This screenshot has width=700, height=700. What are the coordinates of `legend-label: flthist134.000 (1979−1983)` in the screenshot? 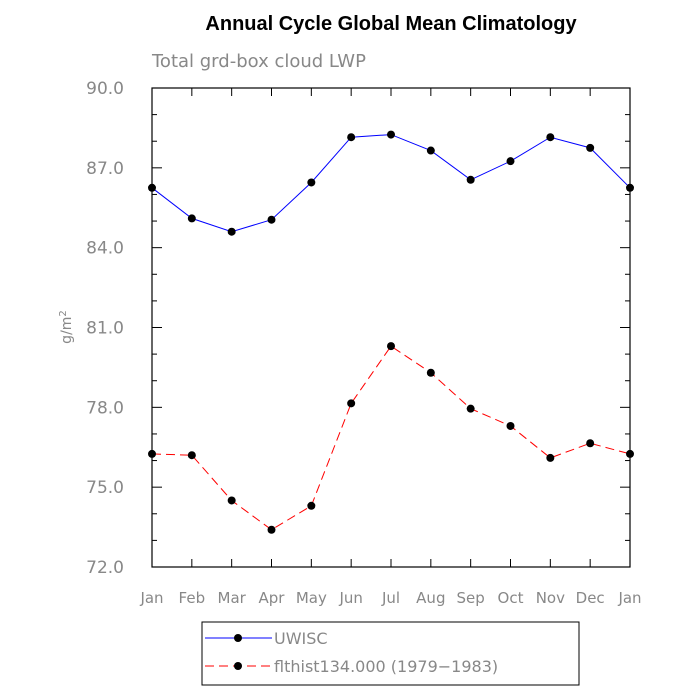 It's located at (386, 666).